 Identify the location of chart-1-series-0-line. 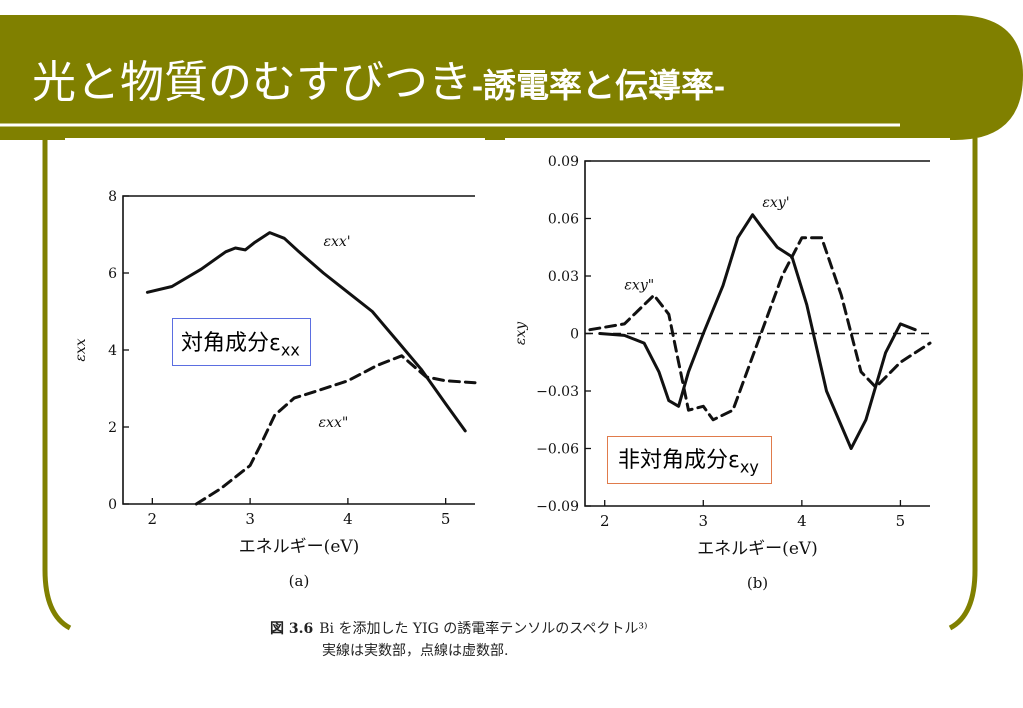
(757, 331).